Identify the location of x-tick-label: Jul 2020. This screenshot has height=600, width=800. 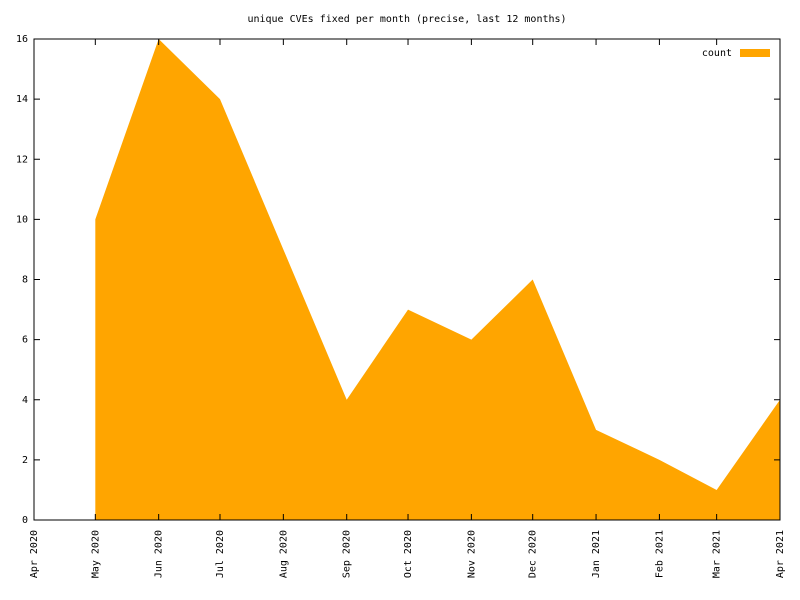
(220, 554).